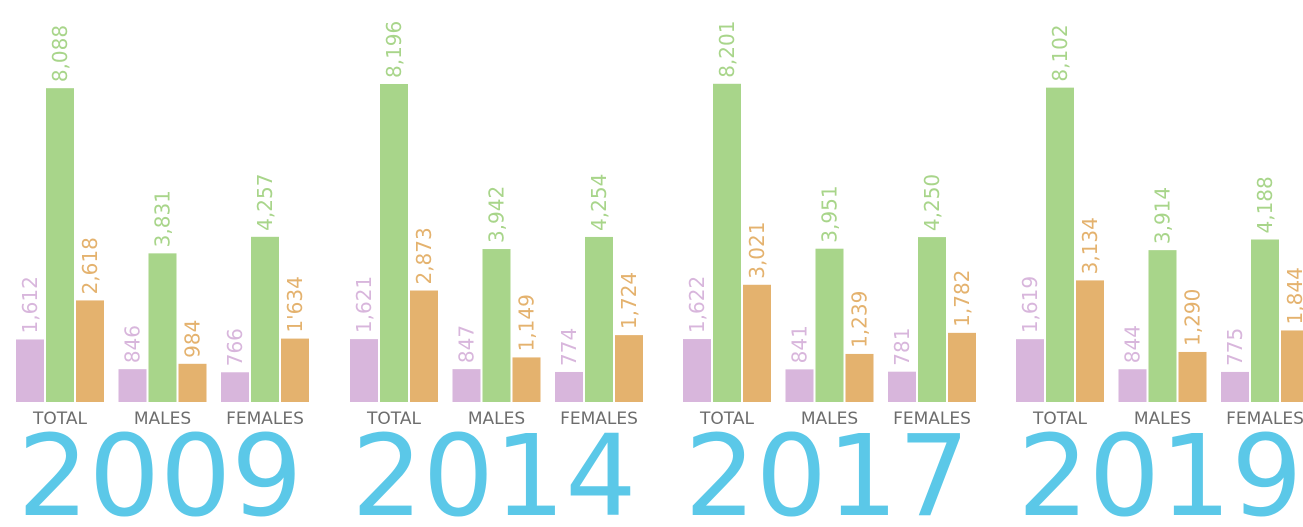 This screenshot has height=527, width=1303. I want to click on value-label: 3,942, so click(497, 214).